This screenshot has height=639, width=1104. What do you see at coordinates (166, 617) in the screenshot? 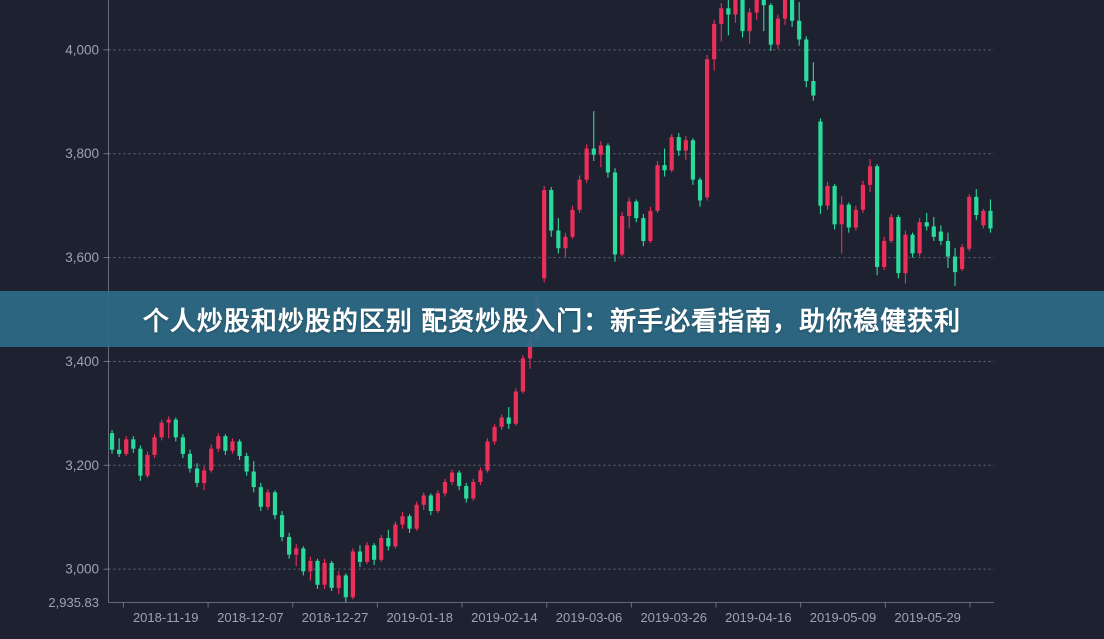
I see `x-axis-label: 2018-11-19` at bounding box center [166, 617].